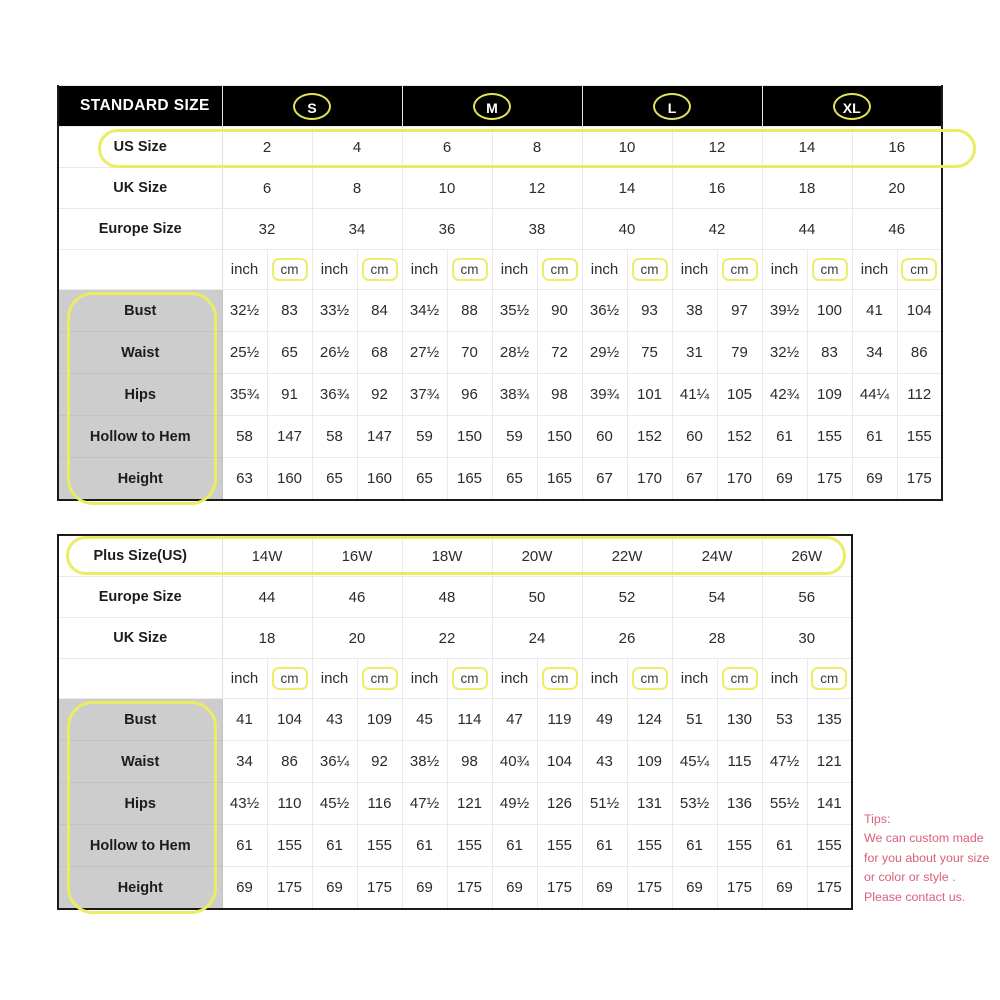 Image resolution: width=1000 pixels, height=1000 pixels. What do you see at coordinates (627, 188) in the screenshot?
I see `table-cell: 14` at bounding box center [627, 188].